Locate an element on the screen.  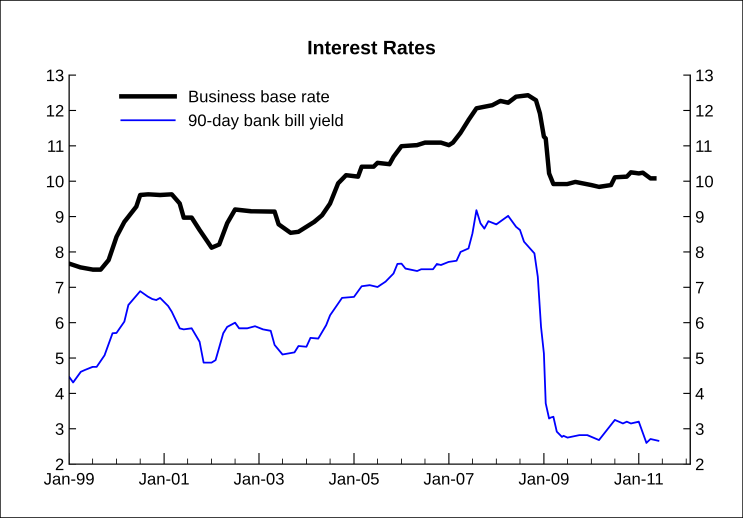
y2-tick-label: 6 is located at coordinates (700, 323).